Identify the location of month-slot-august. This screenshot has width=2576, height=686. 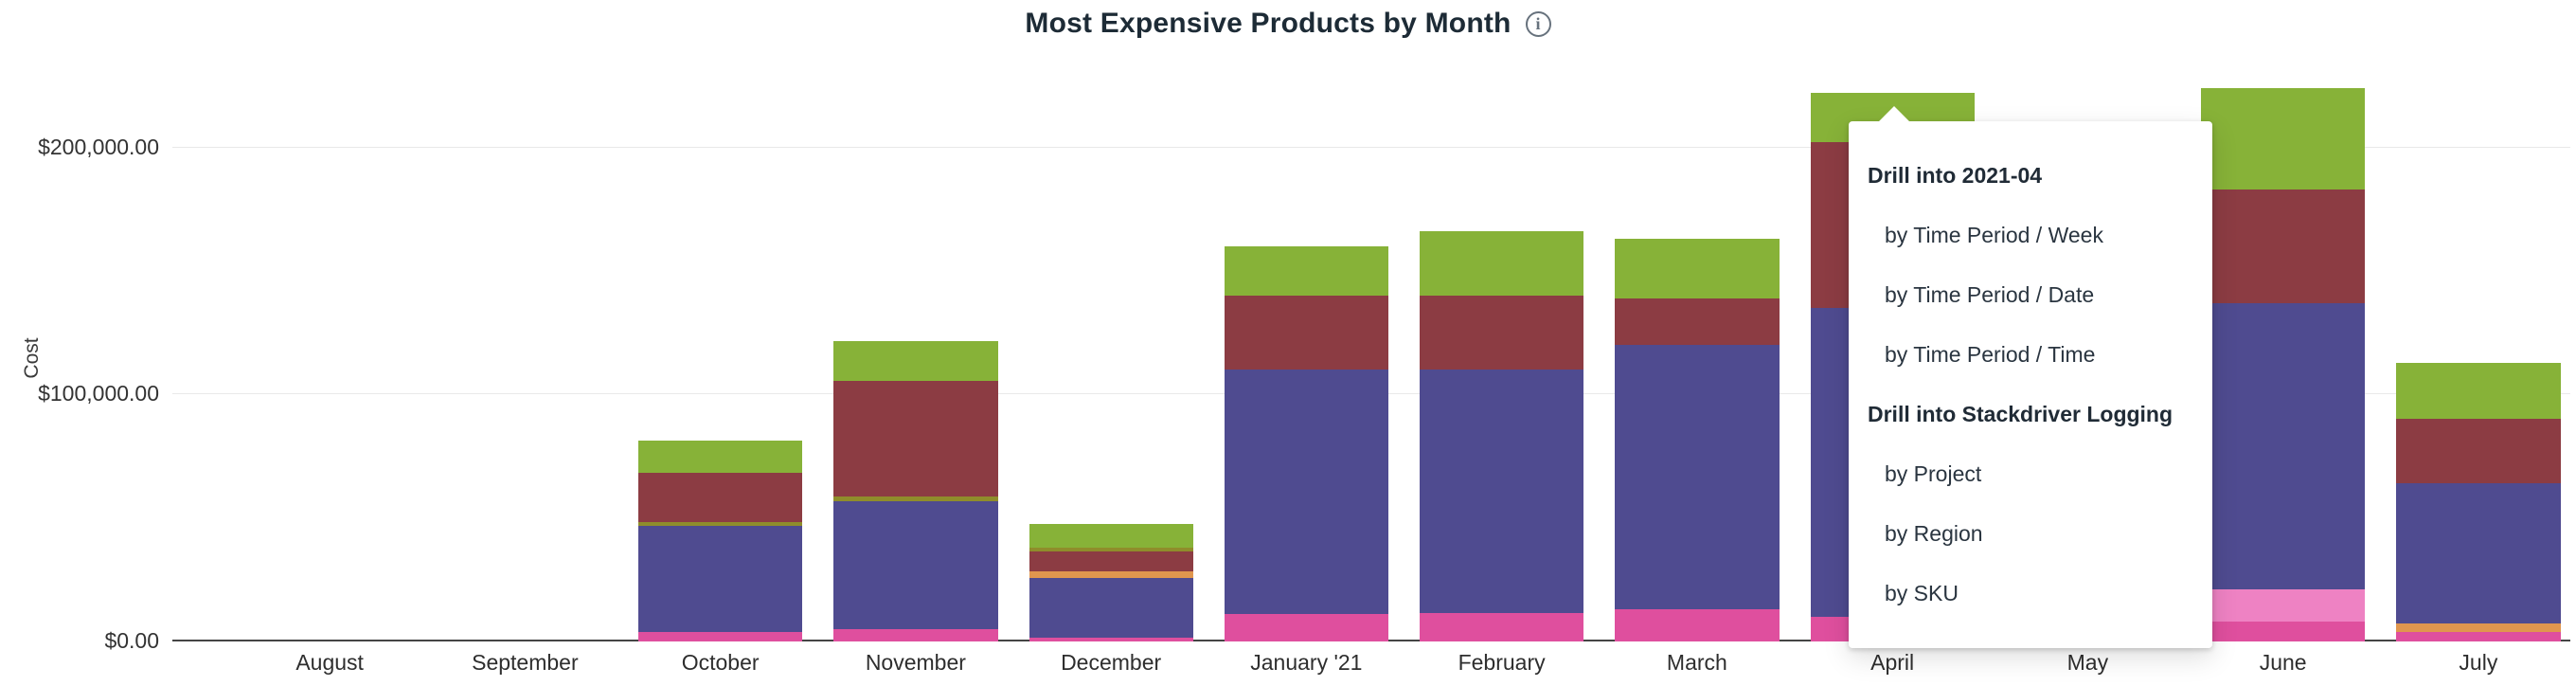
(329, 347).